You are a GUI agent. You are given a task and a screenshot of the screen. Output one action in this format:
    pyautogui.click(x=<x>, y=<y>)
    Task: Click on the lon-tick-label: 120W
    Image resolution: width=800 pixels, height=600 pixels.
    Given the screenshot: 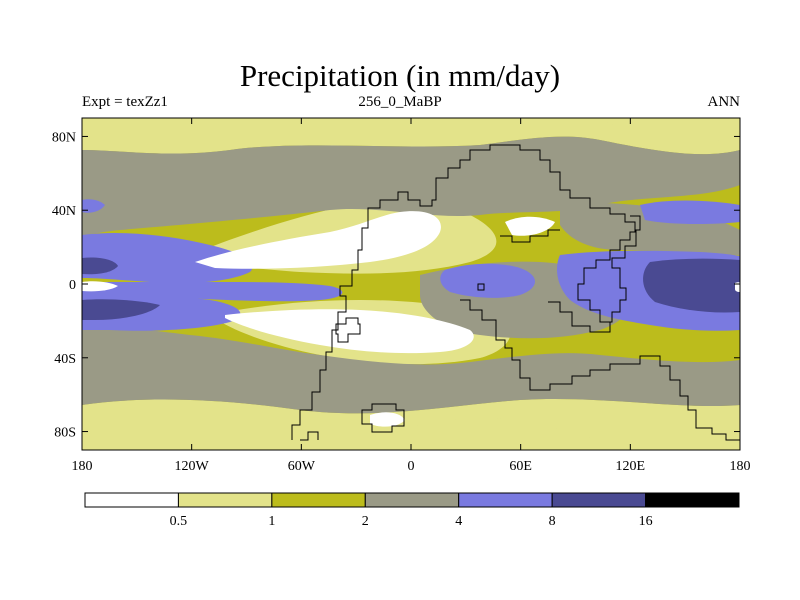 What is the action you would take?
    pyautogui.click(x=192, y=466)
    